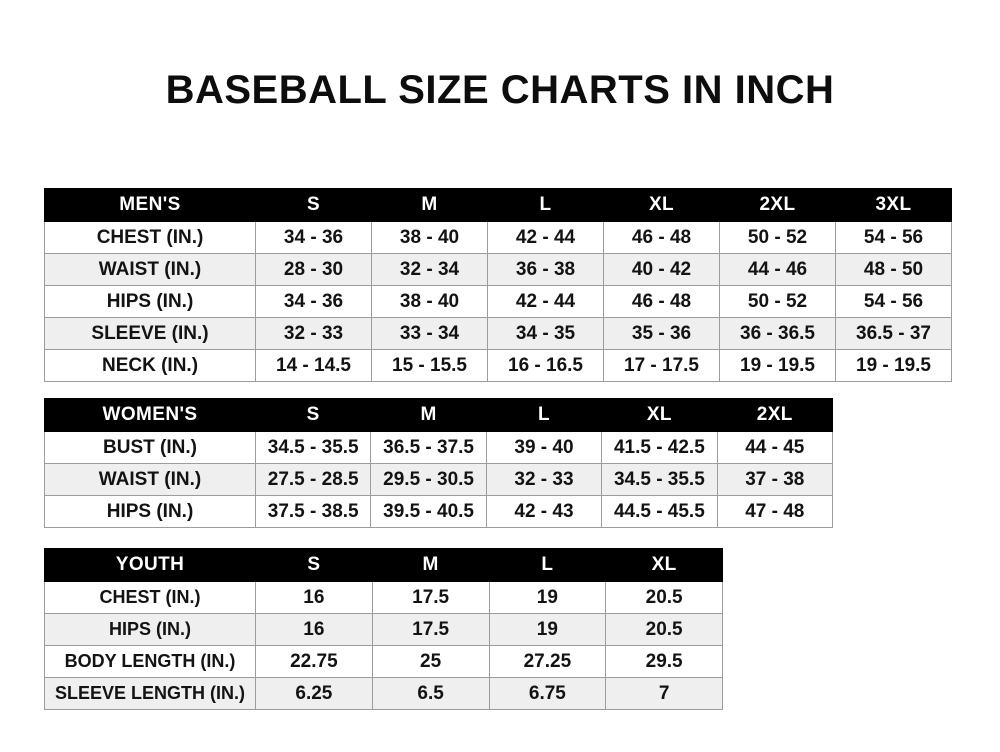 This screenshot has height=752, width=1000. Describe the element at coordinates (777, 333) in the screenshot. I see `mens-measurement-value: 36 - 36.5` at that location.